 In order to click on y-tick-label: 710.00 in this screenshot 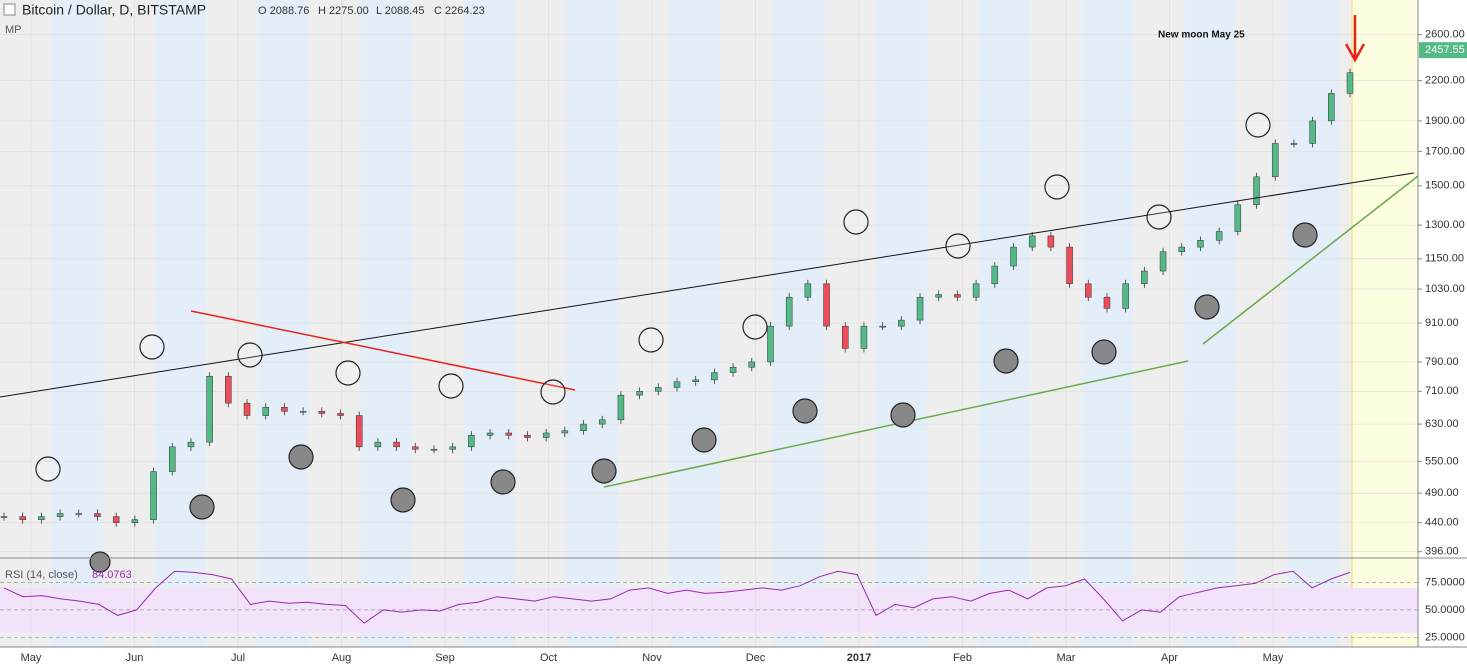, I will do `click(1442, 391)`.